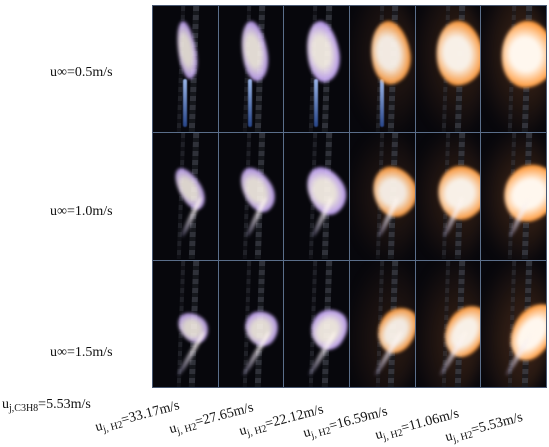  Describe the element at coordinates (513, 196) in the screenshot. I see `flame-photo-r1-c5` at that location.